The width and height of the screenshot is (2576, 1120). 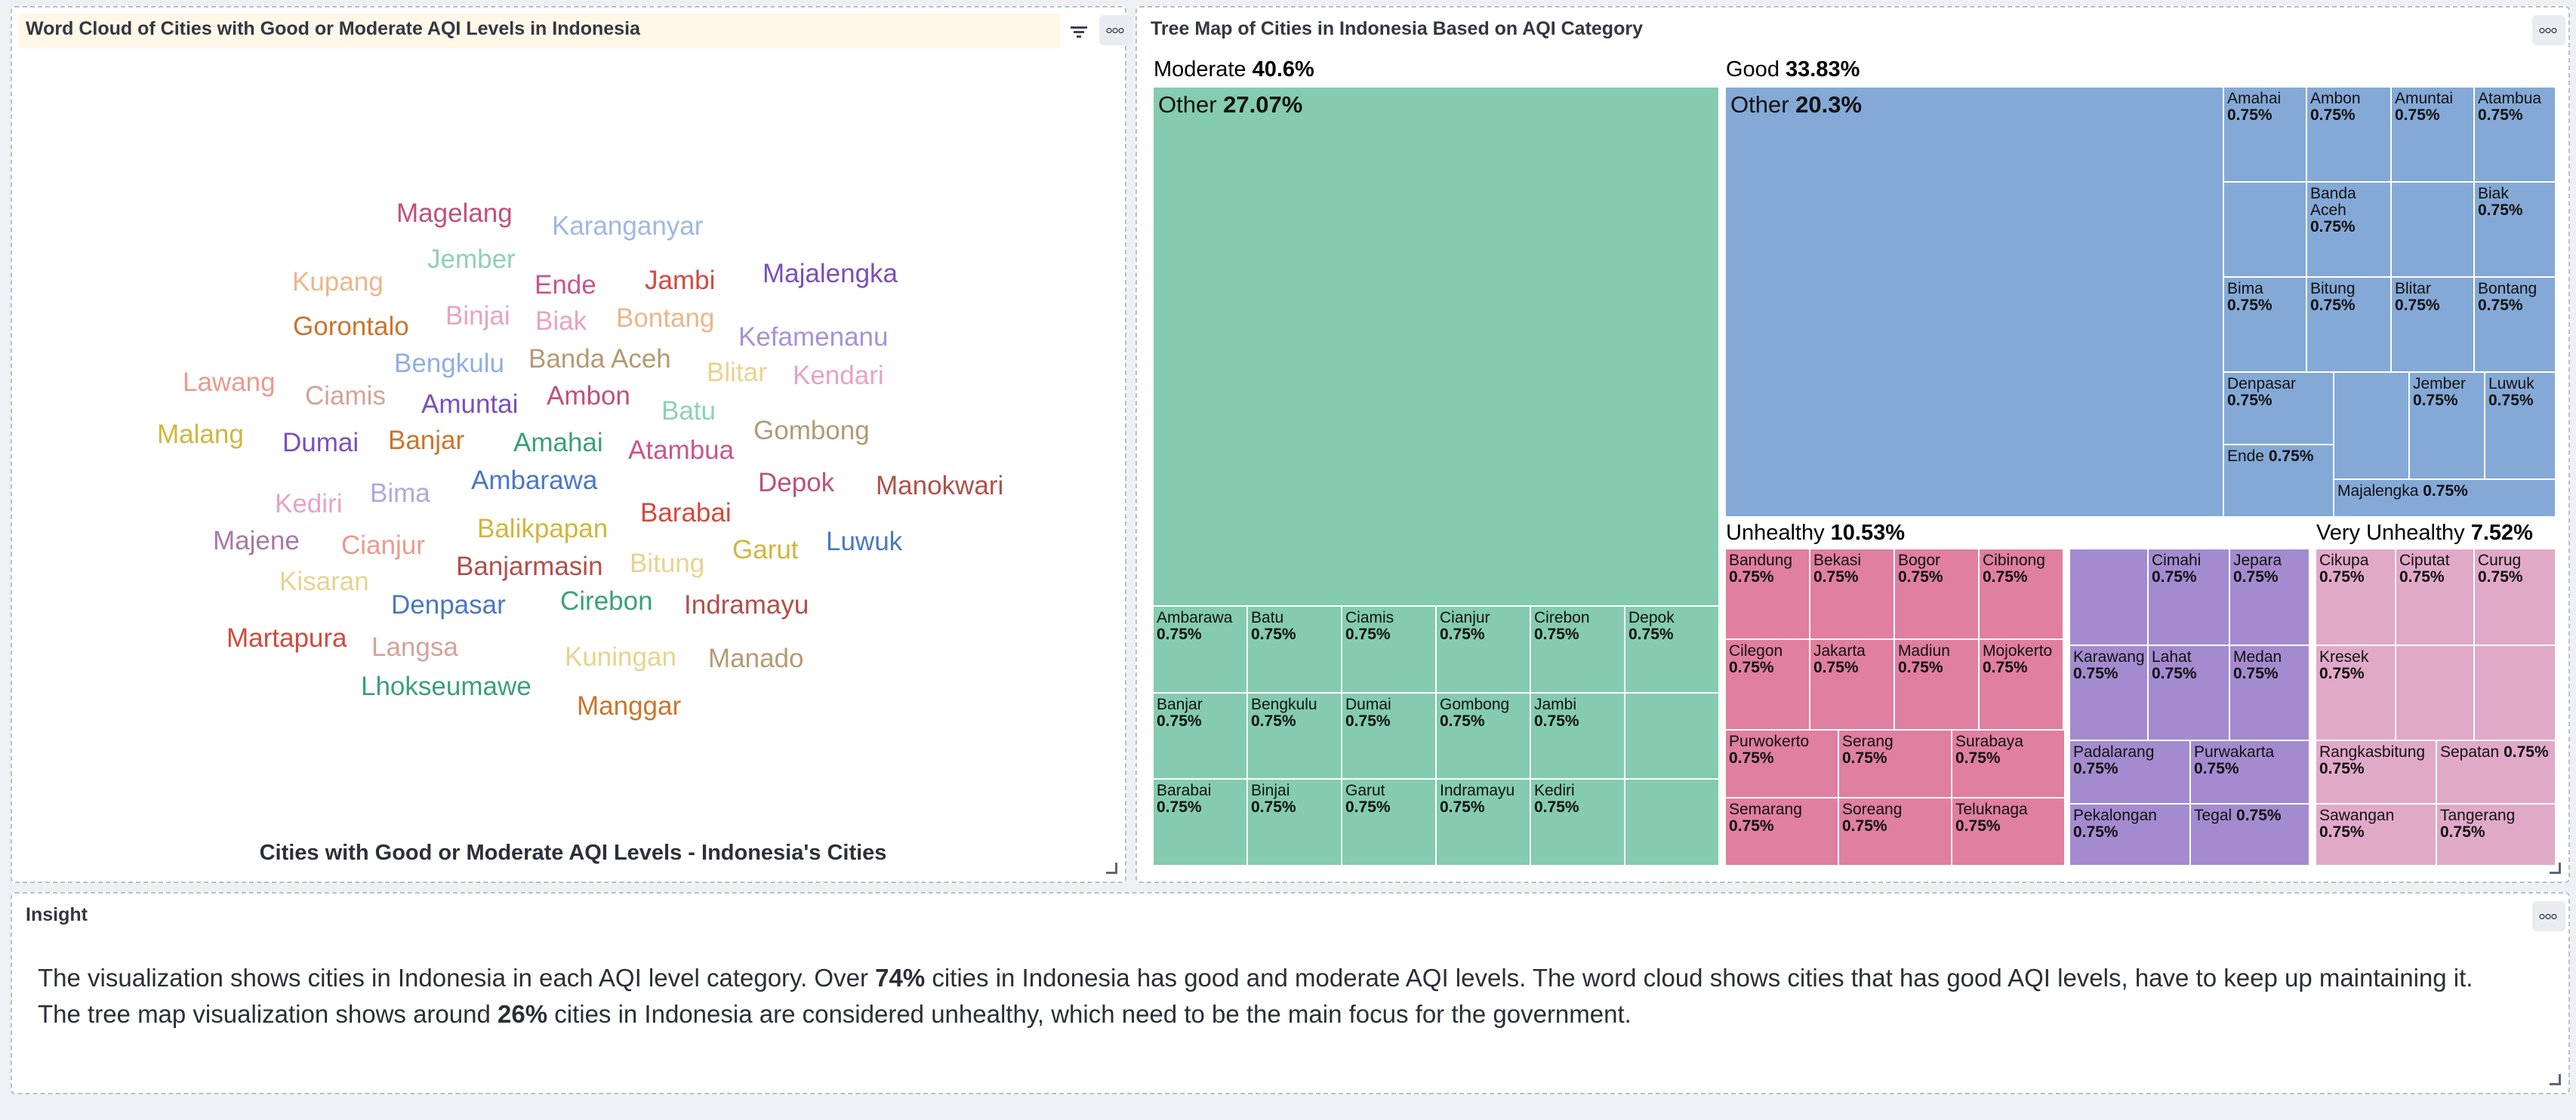 What do you see at coordinates (2349, 325) in the screenshot?
I see `treemap-tile: Bitung 0.75%` at bounding box center [2349, 325].